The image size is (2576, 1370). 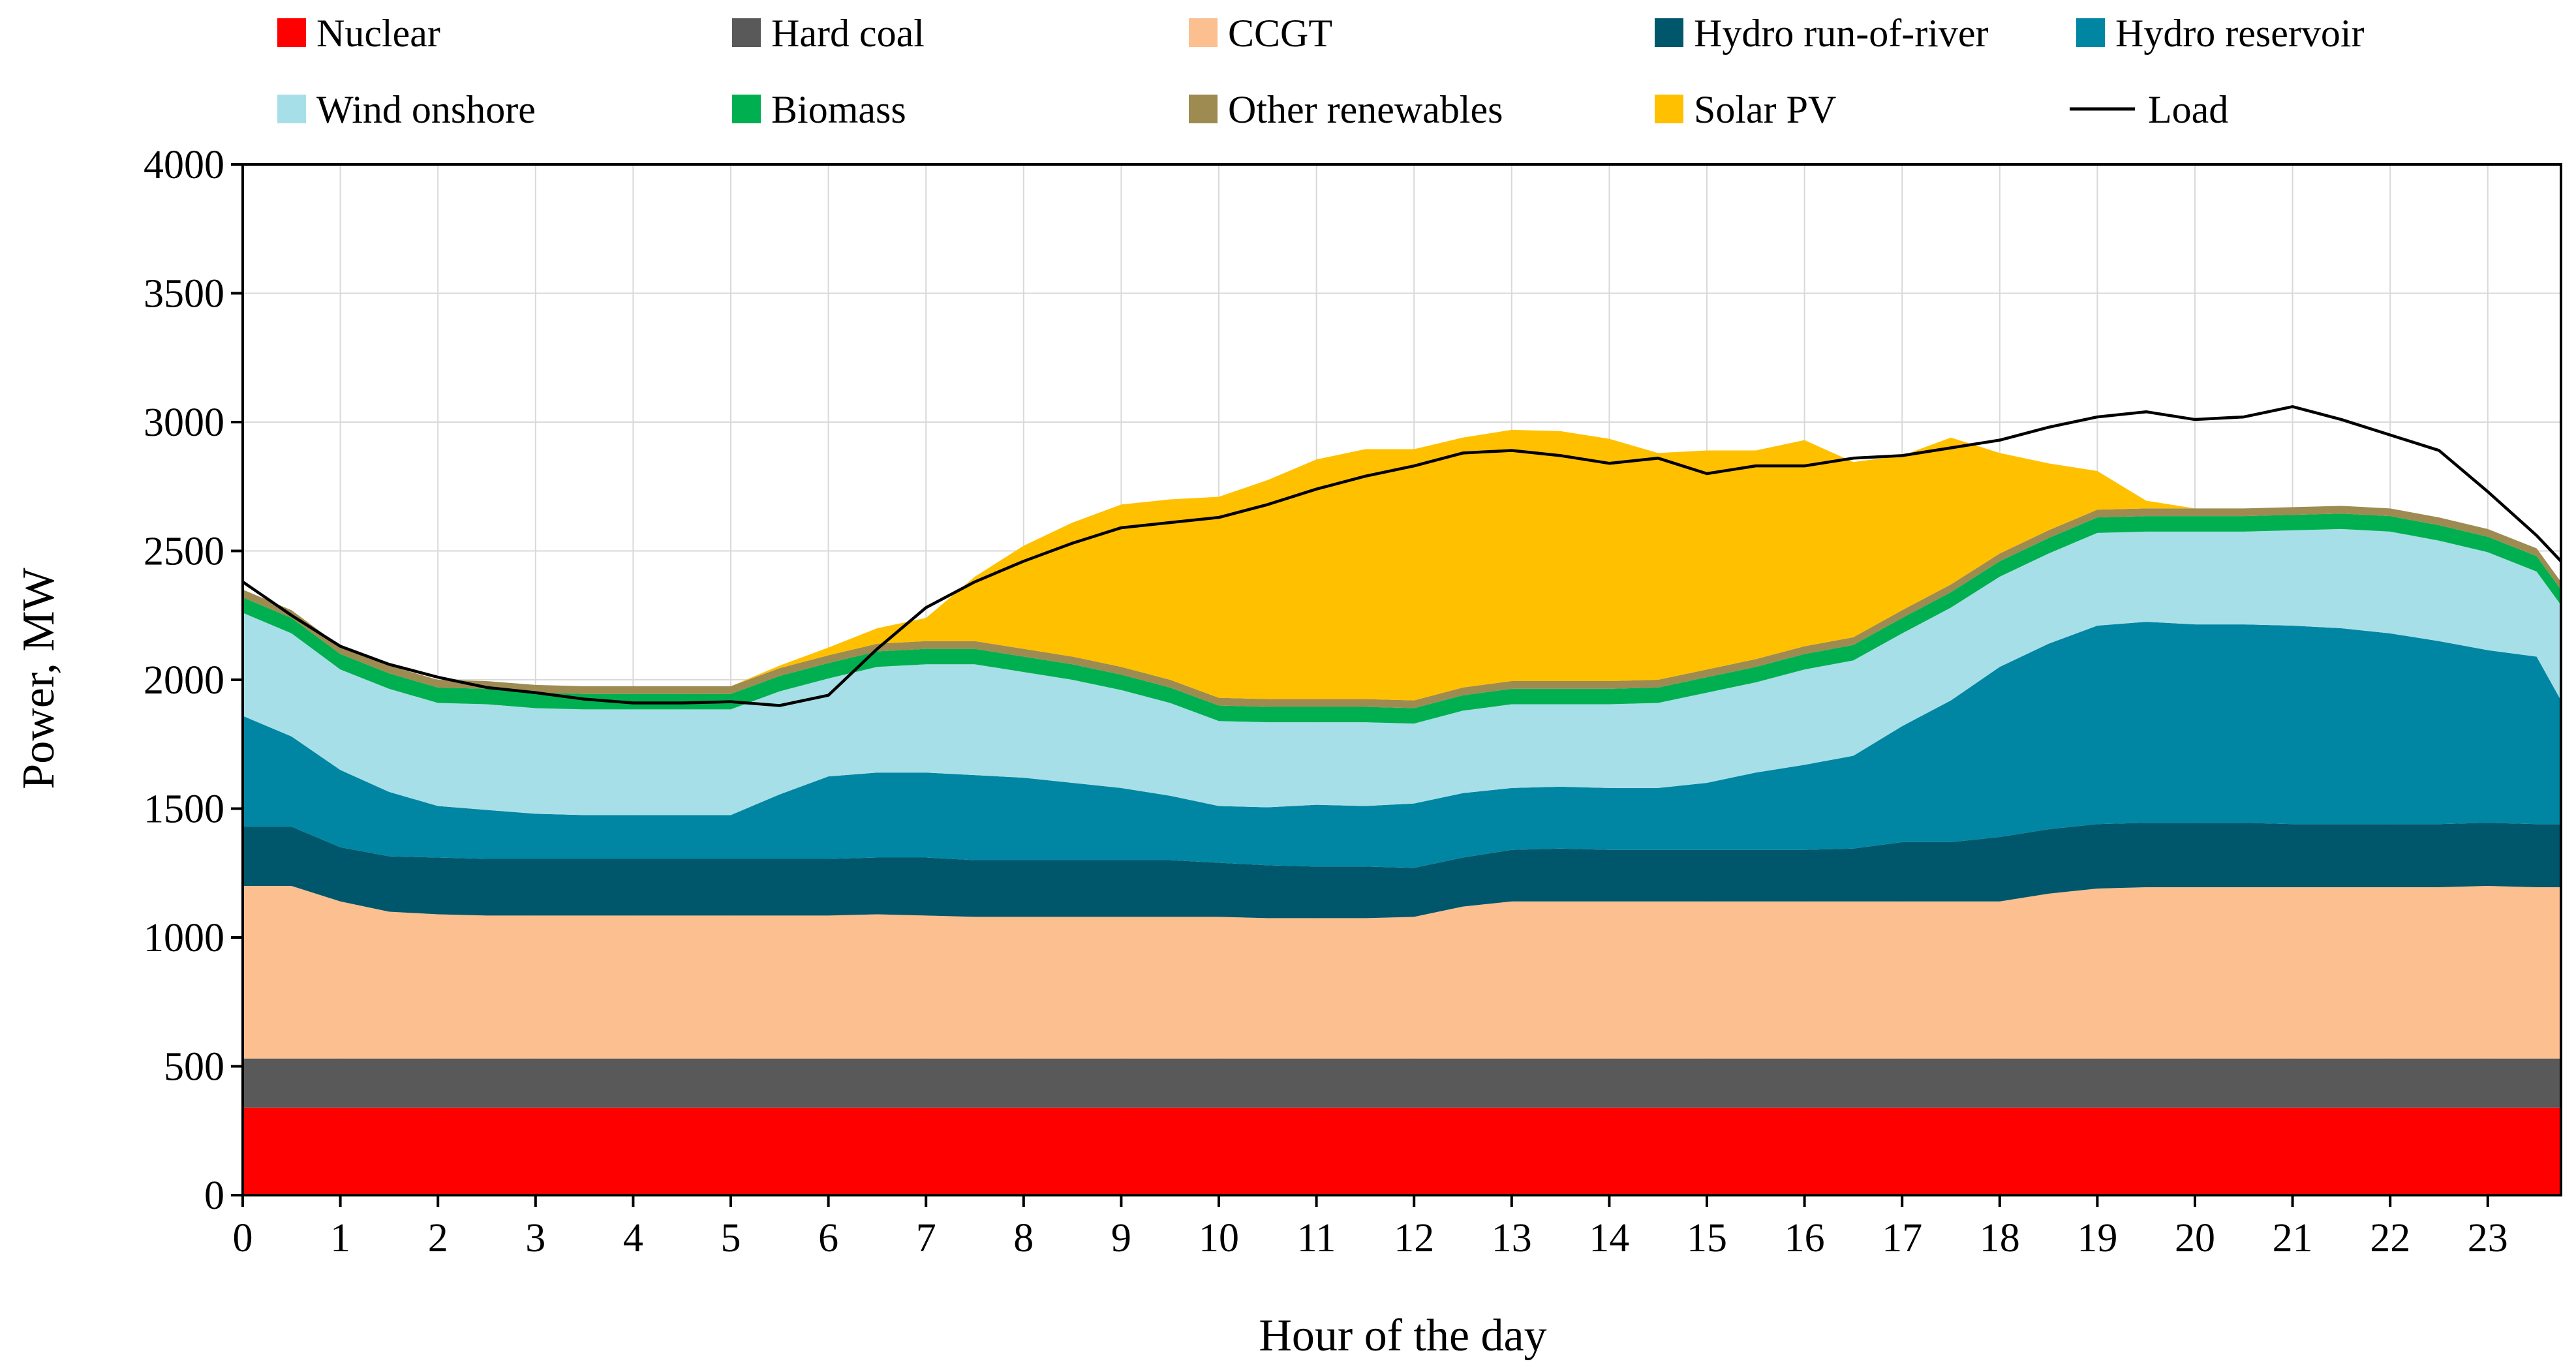 I want to click on legend-swatch-solar-pv, so click(x=1669, y=109).